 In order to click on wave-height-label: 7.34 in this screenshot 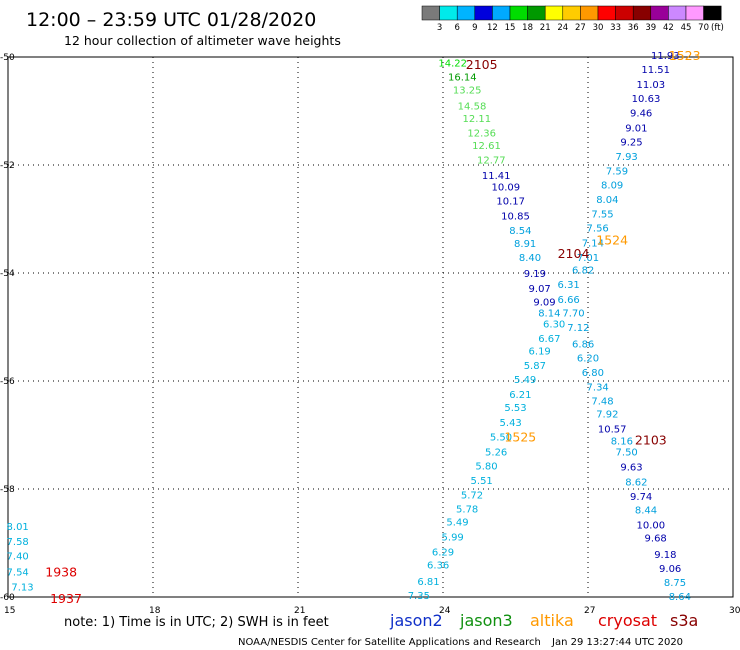, I will do `click(598, 387)`.